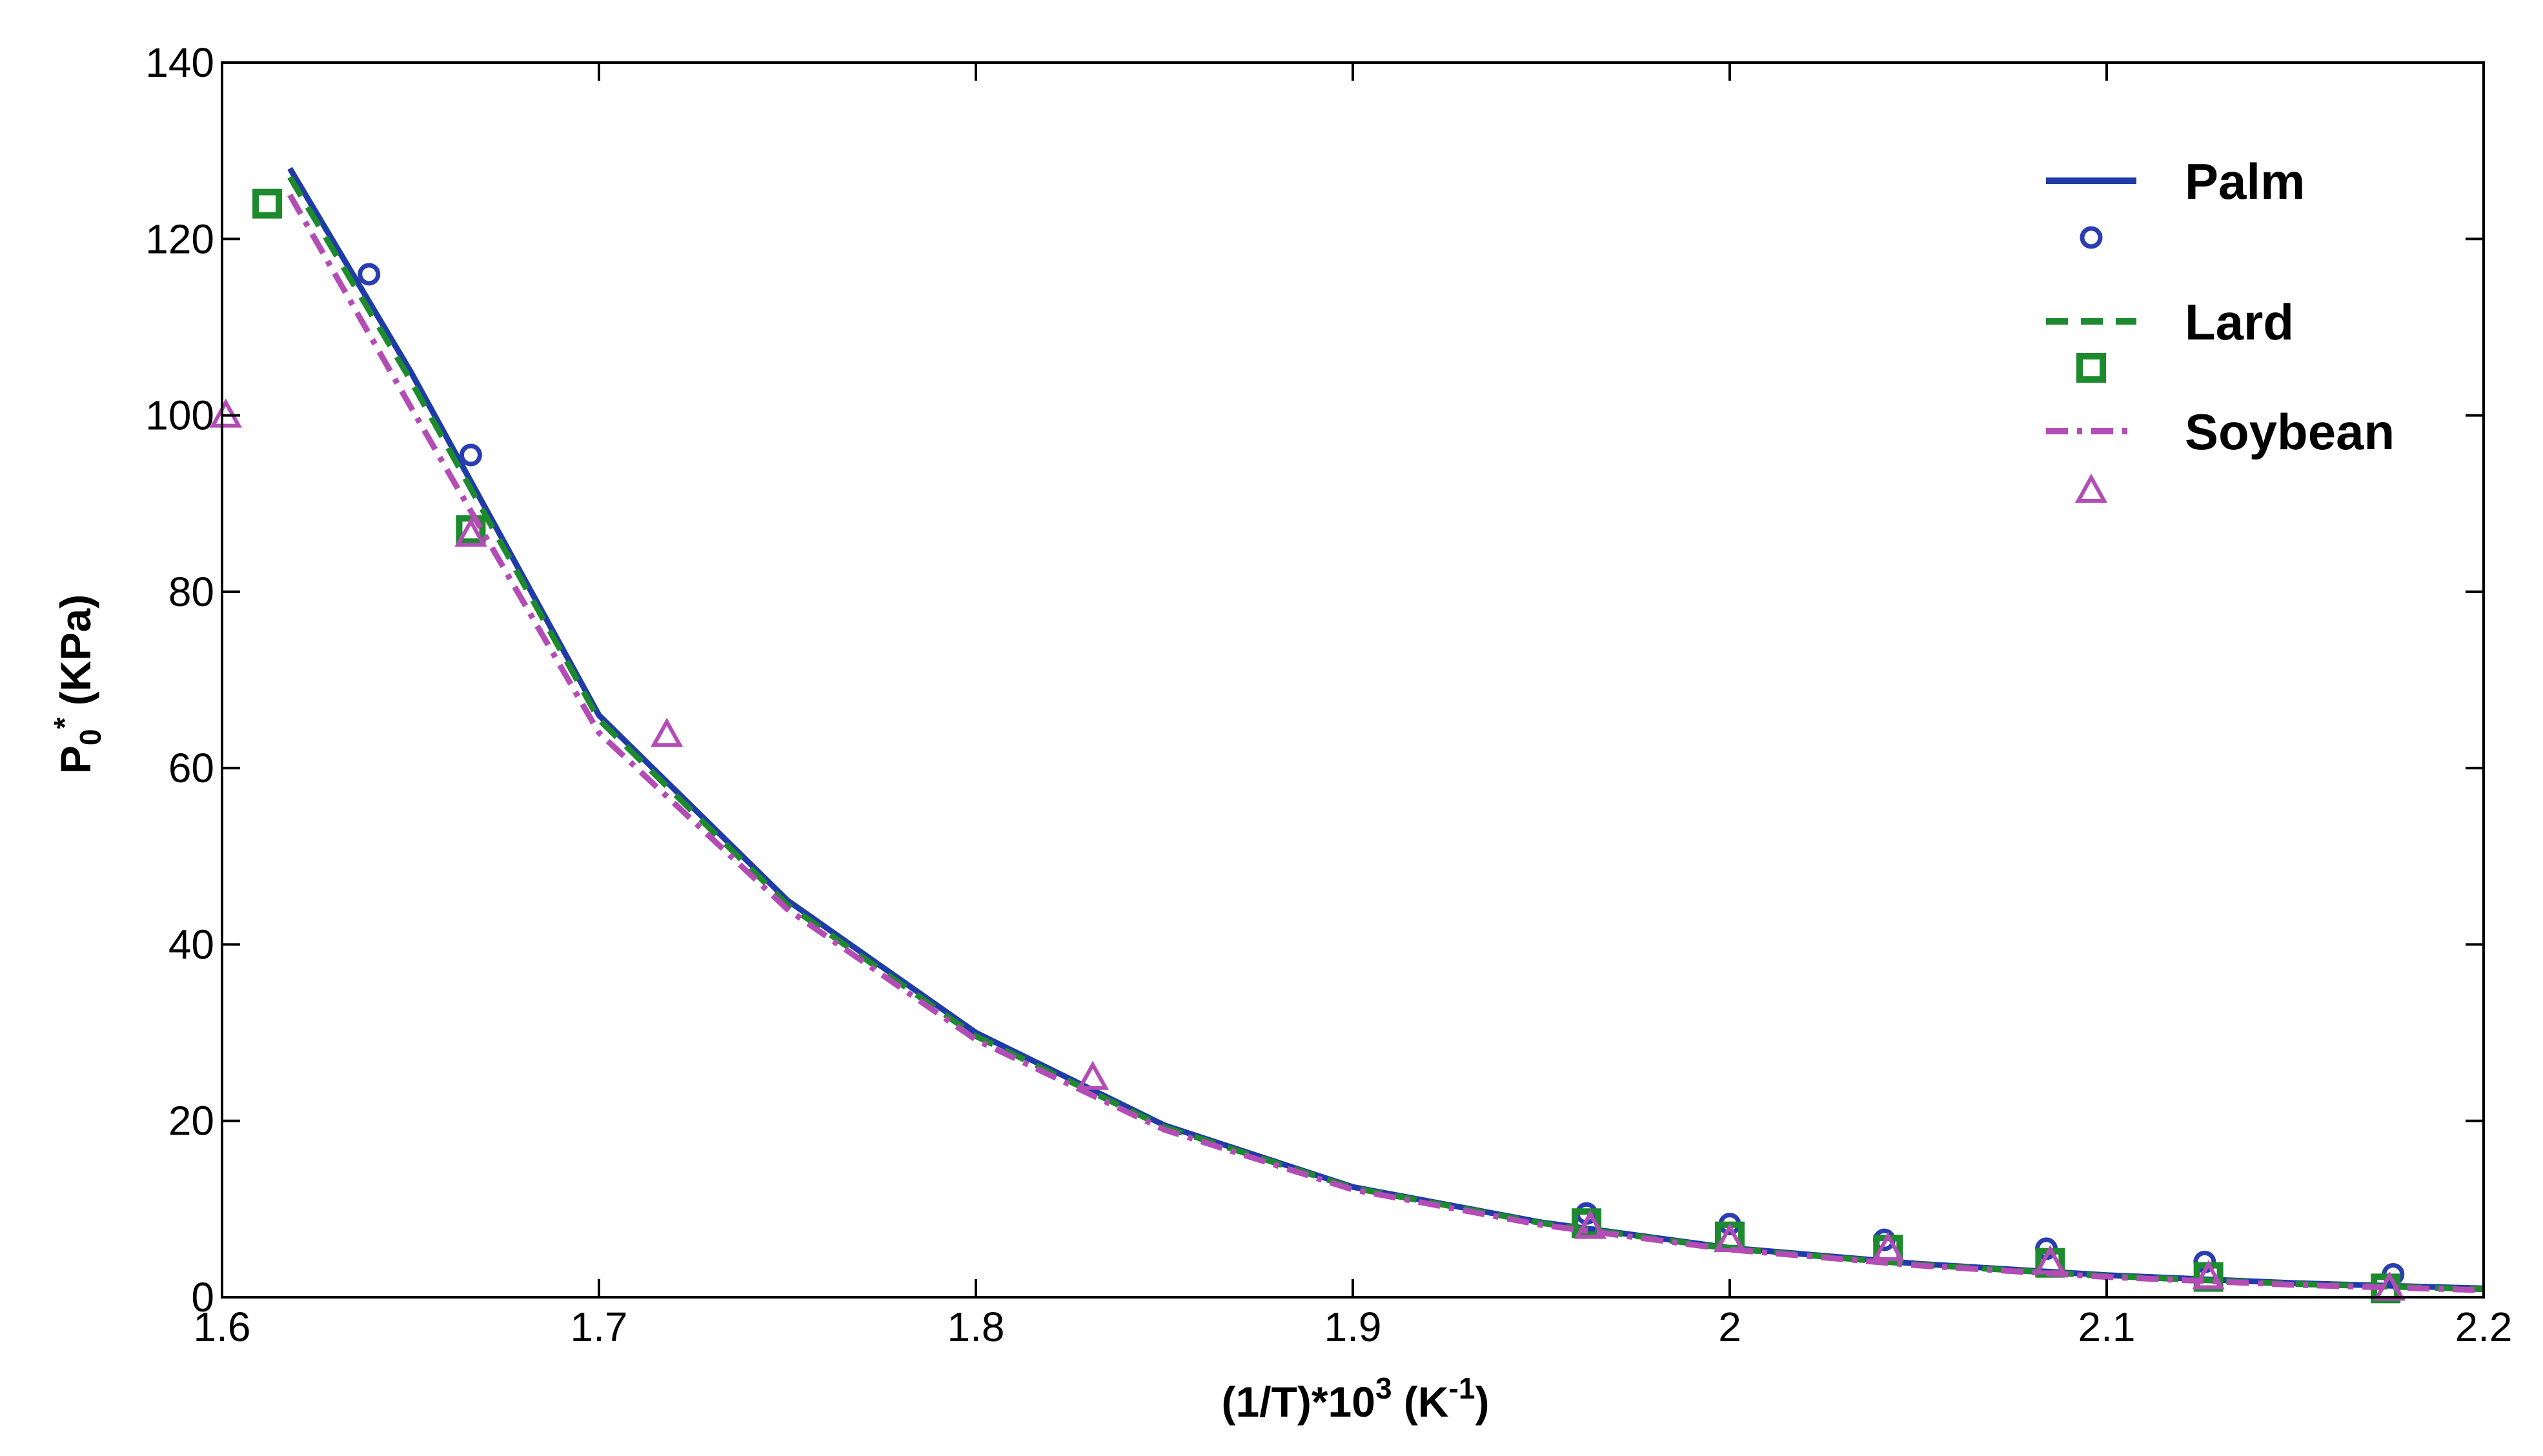  I want to click on legend-entry-lard: Lard, so click(2170, 339).